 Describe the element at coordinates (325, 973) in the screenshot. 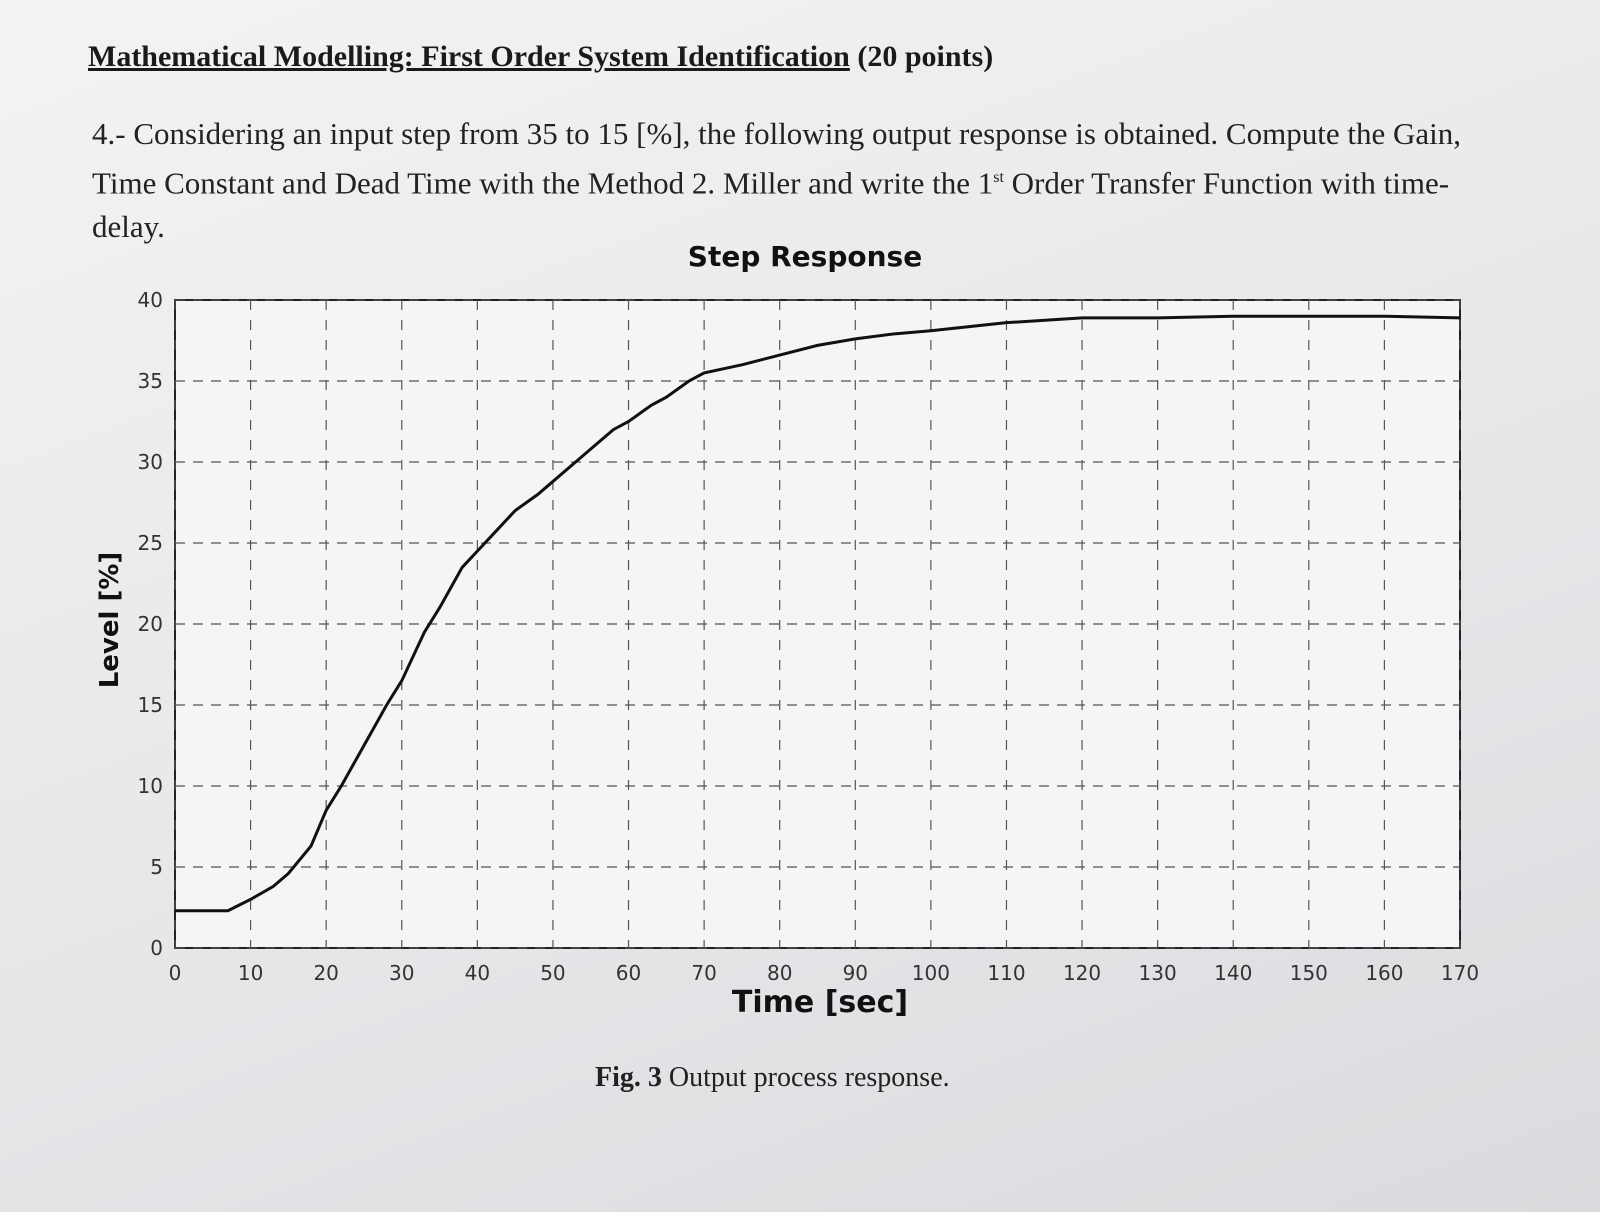

I see `x-tick-label: 20` at that location.